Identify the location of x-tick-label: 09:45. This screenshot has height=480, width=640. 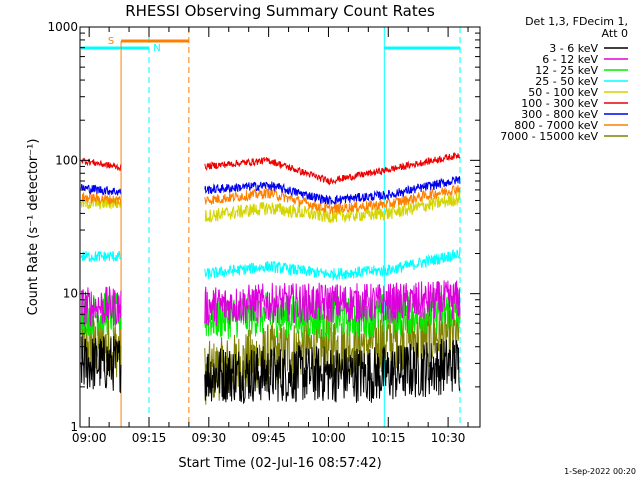
(268, 438).